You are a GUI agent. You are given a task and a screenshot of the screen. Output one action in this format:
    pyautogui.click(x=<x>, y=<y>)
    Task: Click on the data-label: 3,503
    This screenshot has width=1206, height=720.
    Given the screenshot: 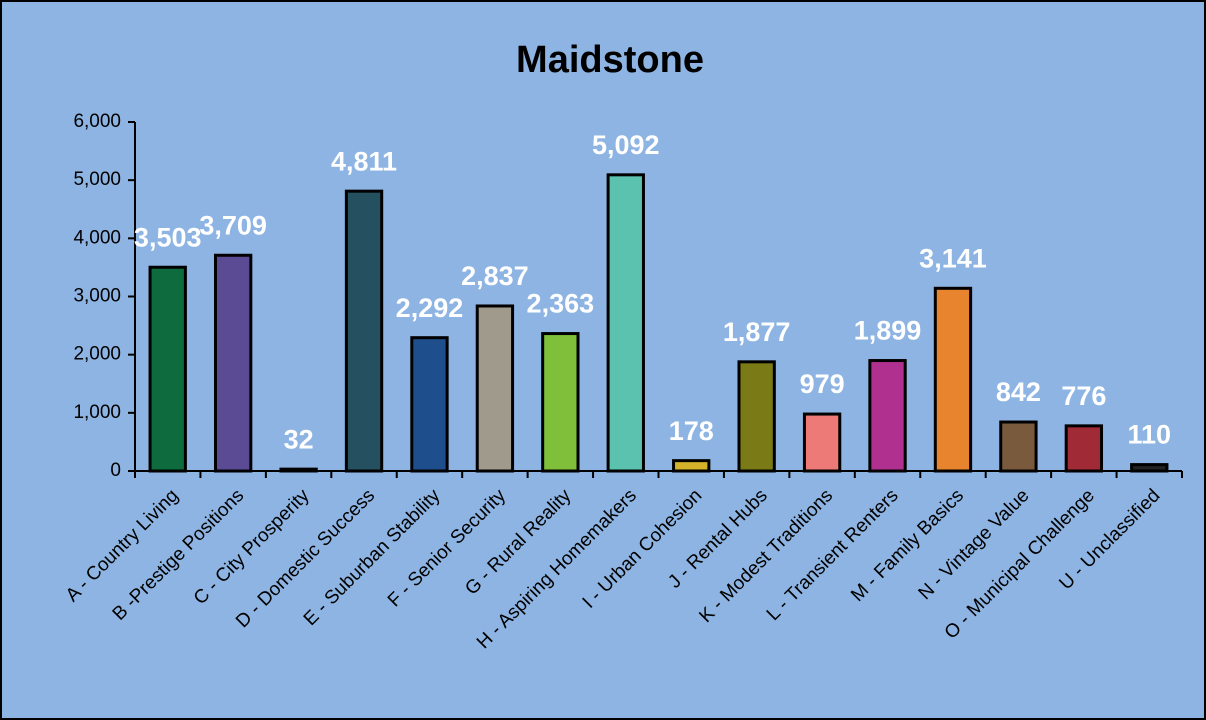 What is the action you would take?
    pyautogui.click(x=168, y=237)
    